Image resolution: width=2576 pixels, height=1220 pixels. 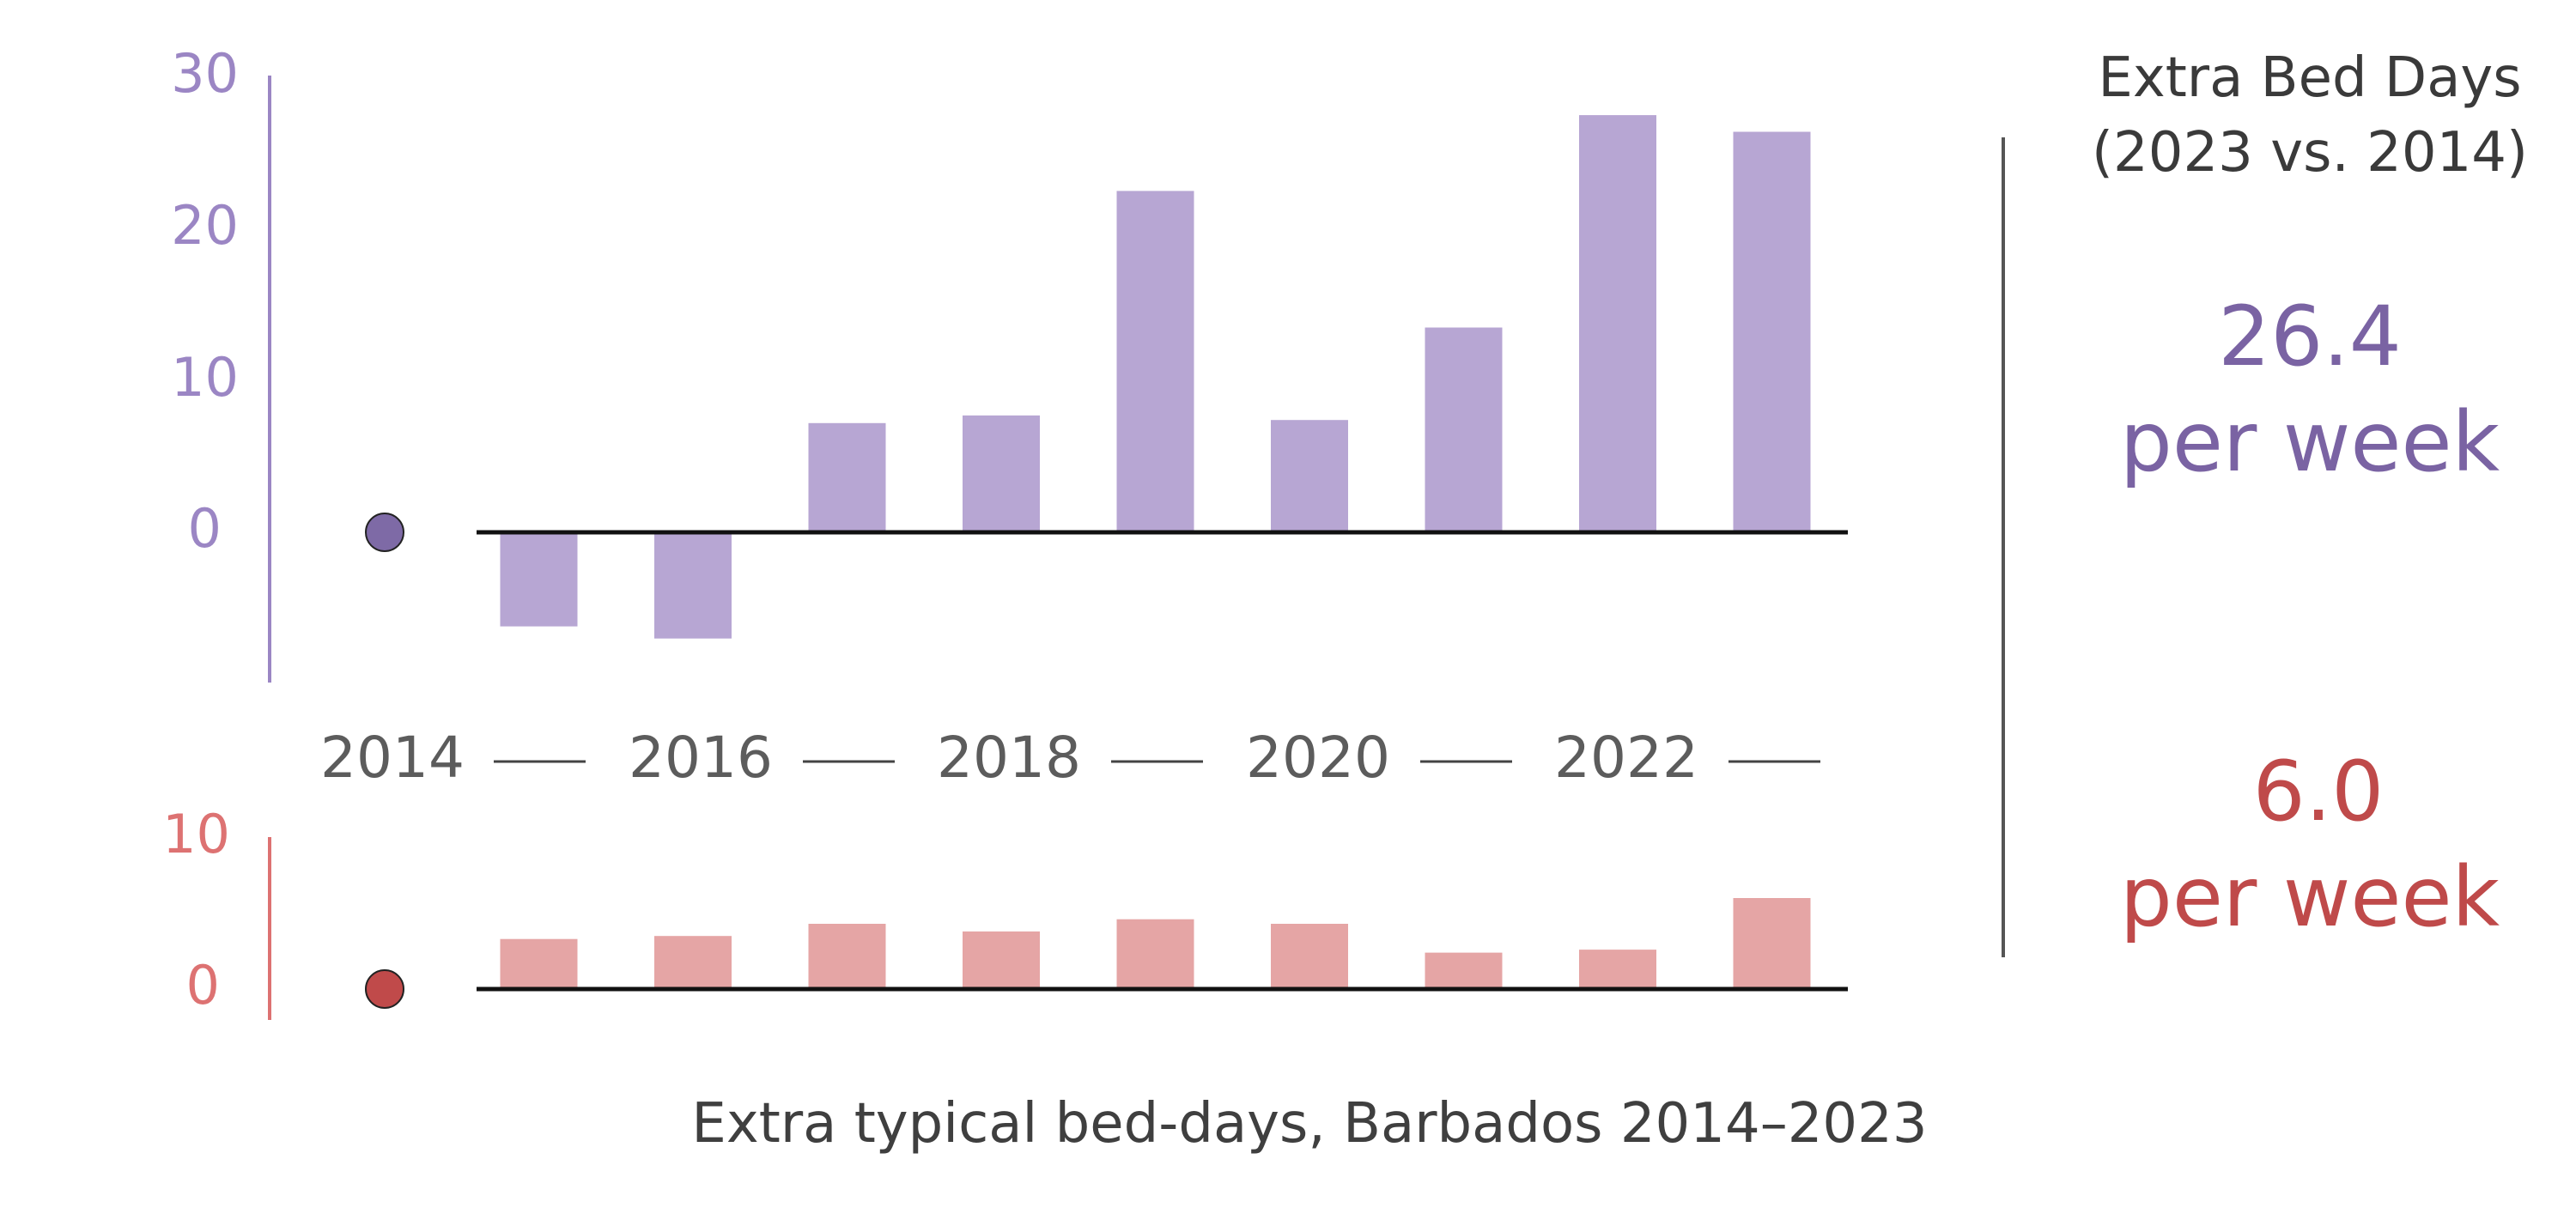 What do you see at coordinates (701, 758) in the screenshot?
I see `x-tick-2016: 2016` at bounding box center [701, 758].